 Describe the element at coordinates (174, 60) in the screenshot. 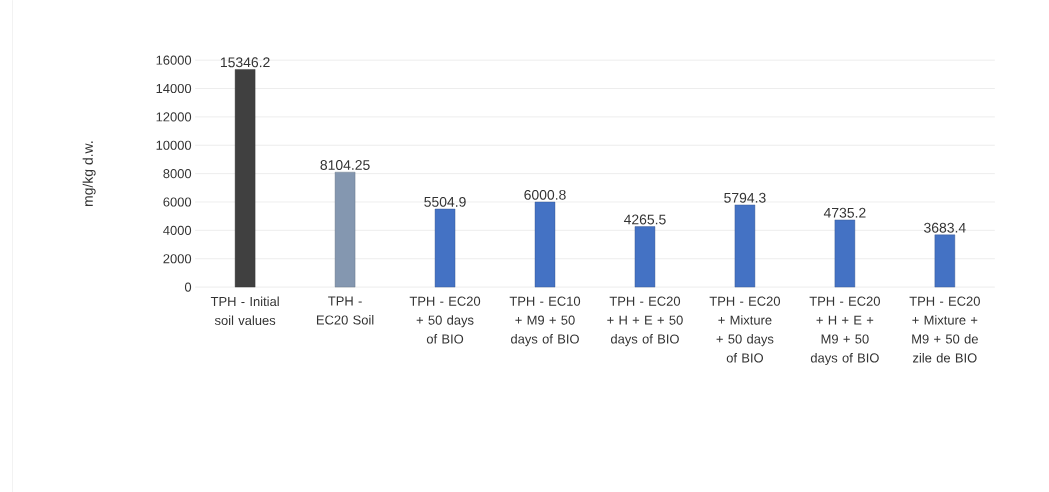

I see `y-tick-label: 16000` at that location.